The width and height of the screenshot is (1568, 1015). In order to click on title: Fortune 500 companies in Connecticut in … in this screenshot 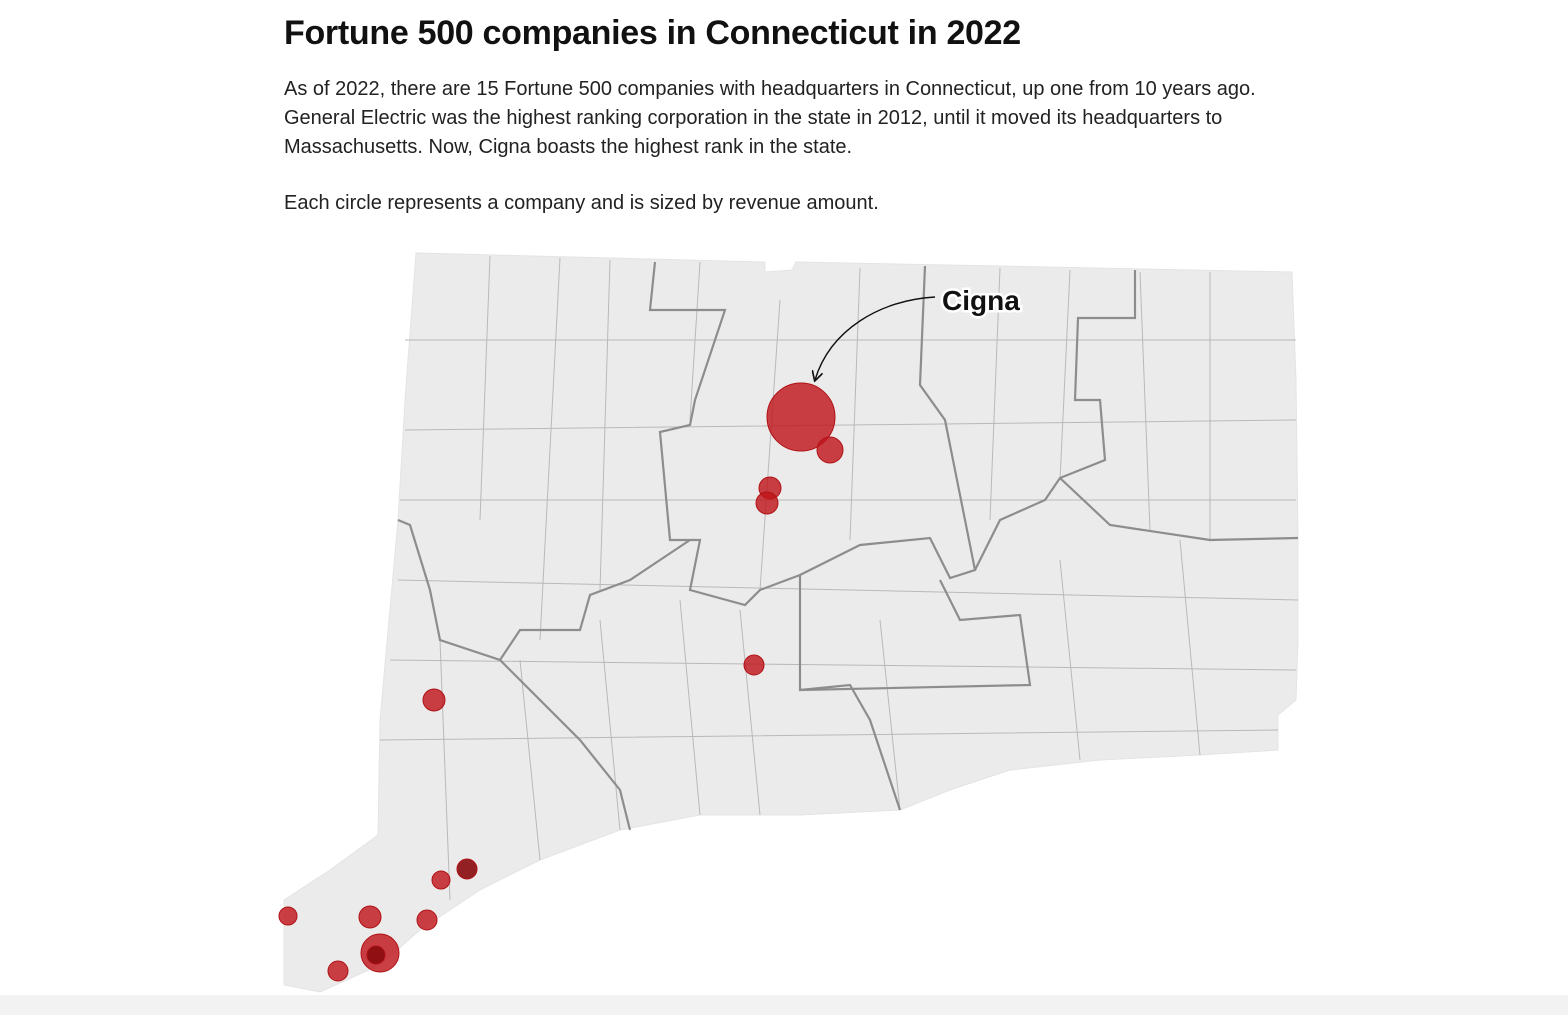, I will do `click(652, 33)`.